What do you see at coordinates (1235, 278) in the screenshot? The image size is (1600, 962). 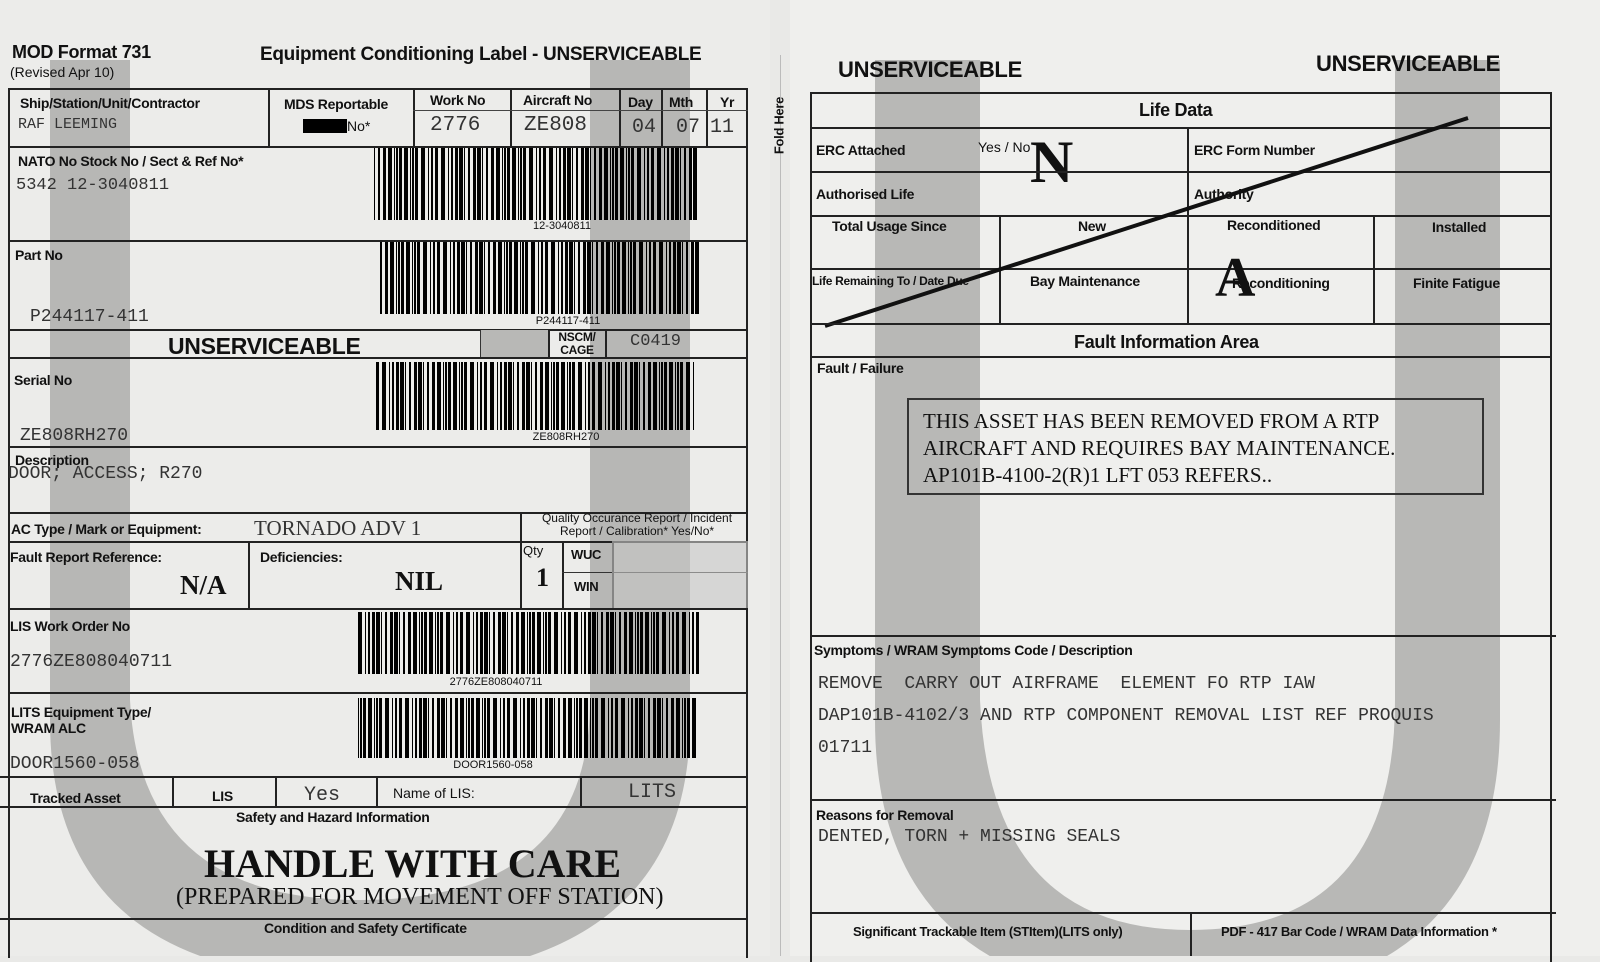 I see `handwritten-a: A` at bounding box center [1235, 278].